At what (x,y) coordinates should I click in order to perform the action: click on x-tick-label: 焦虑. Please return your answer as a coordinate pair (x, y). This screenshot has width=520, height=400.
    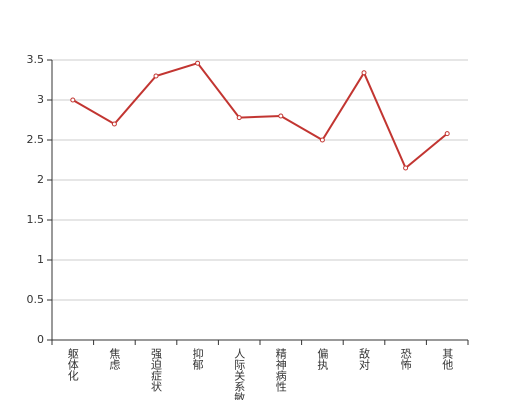
    Looking at the image, I should click on (114, 359).